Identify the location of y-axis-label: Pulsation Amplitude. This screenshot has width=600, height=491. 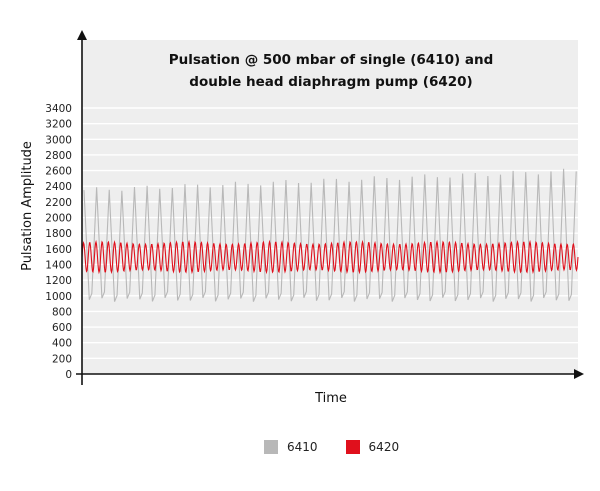
(27, 206).